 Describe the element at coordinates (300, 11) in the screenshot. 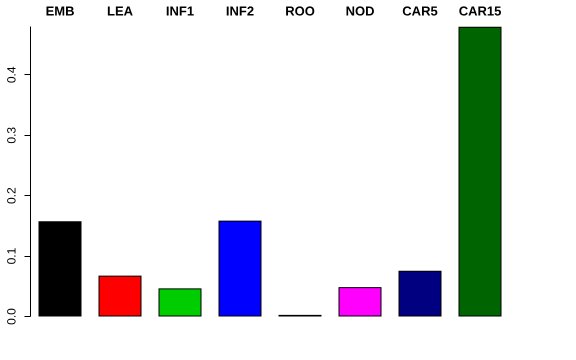

I see `x-tick-label: ROO` at that location.